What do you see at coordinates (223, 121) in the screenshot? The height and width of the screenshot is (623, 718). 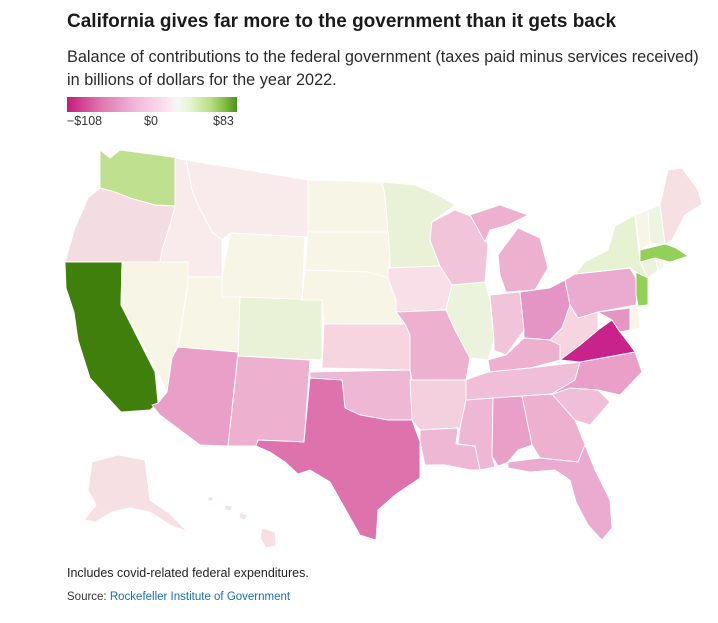 I see `legend-max-label: $83` at bounding box center [223, 121].